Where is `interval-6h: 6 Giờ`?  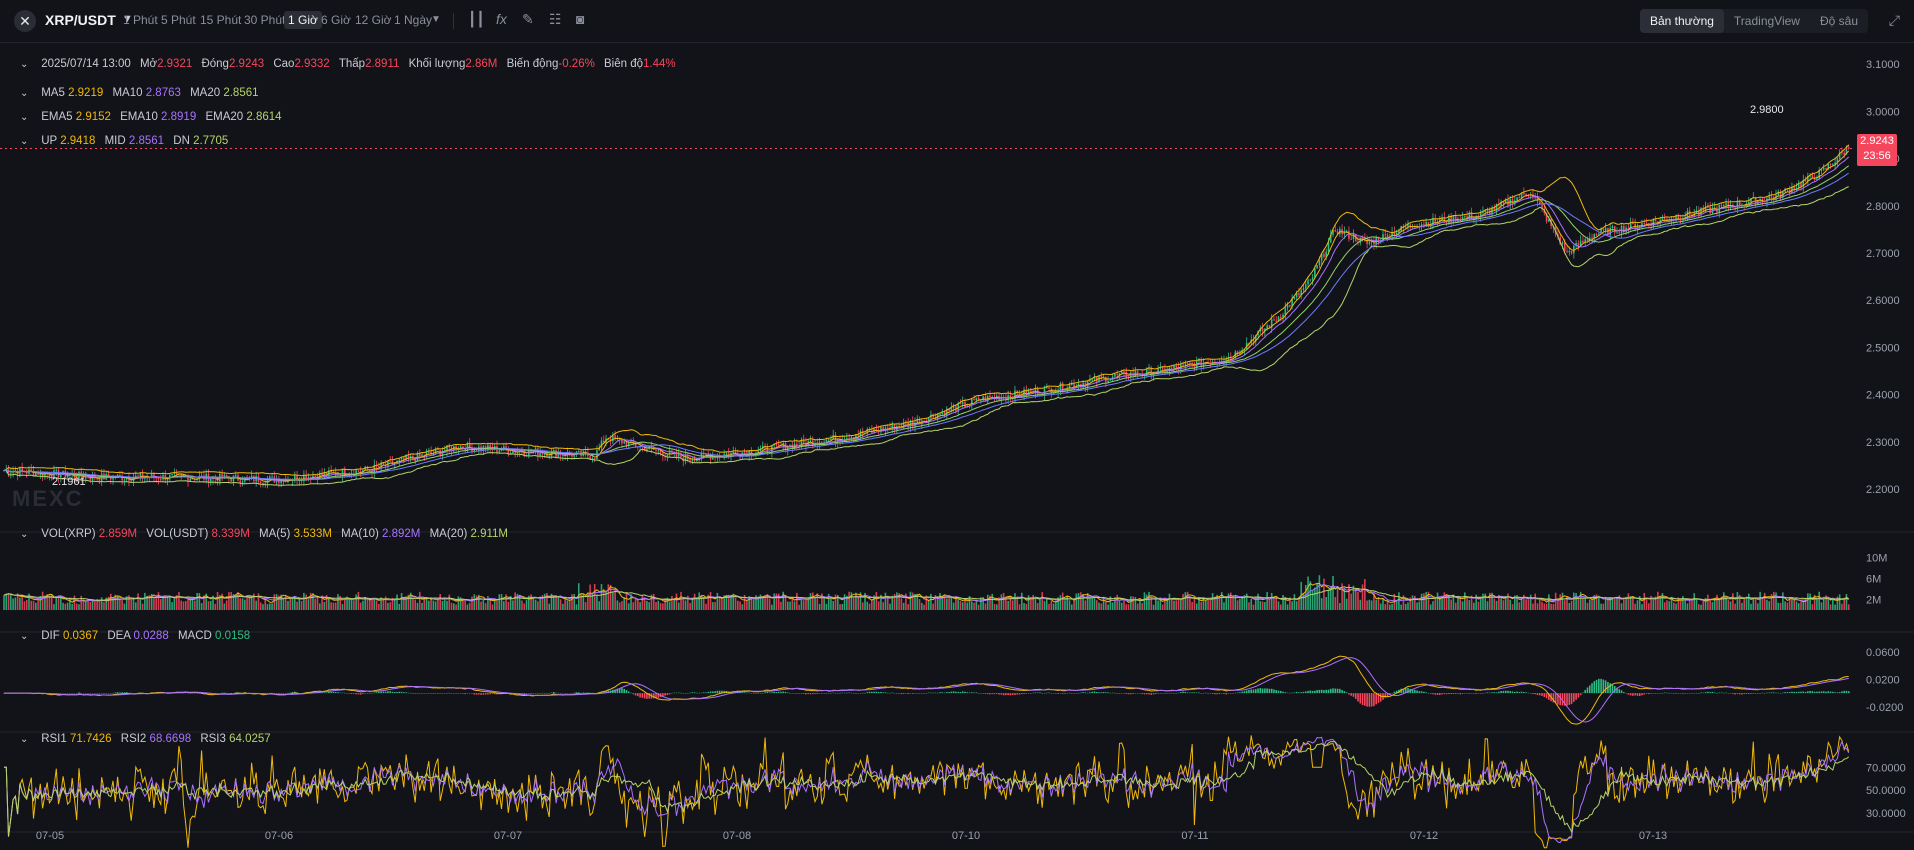
interval-6h: 6 Giờ is located at coordinates (336, 20).